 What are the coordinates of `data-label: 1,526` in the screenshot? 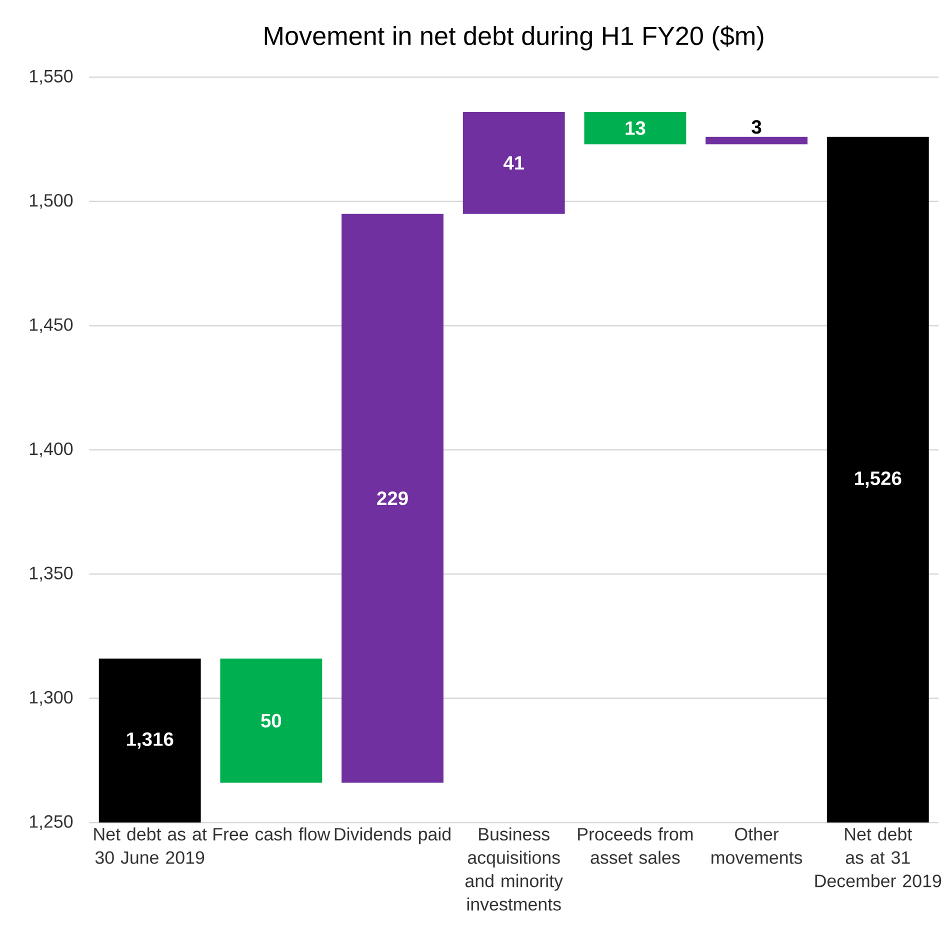 It's located at (878, 480).